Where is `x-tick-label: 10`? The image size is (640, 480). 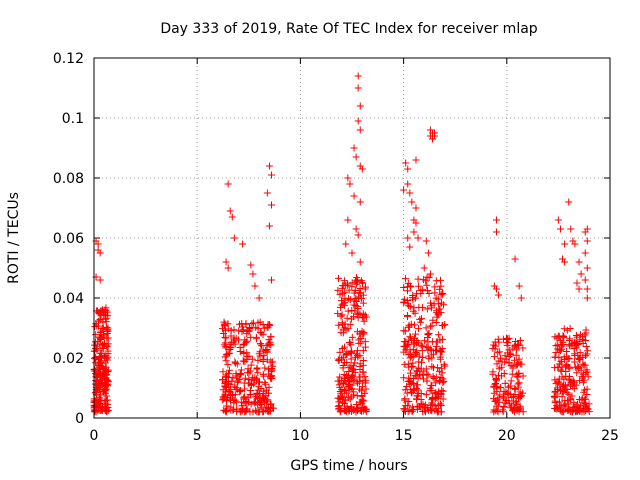 x-tick-label: 10 is located at coordinates (300, 436).